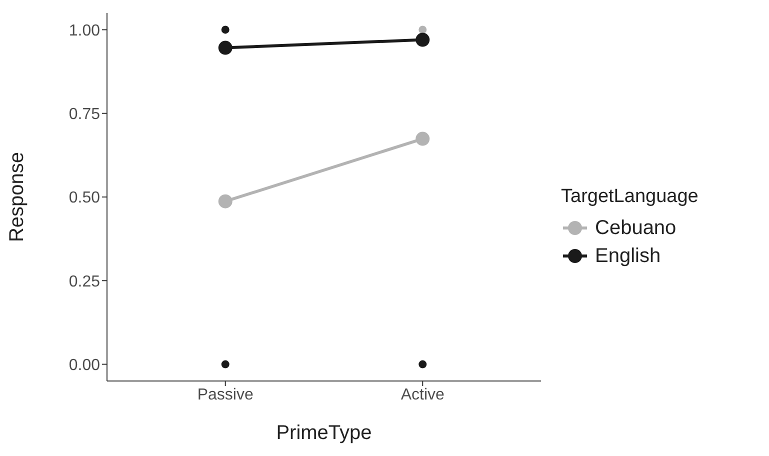  What do you see at coordinates (324, 433) in the screenshot?
I see `x-axis-title: PrimeType` at bounding box center [324, 433].